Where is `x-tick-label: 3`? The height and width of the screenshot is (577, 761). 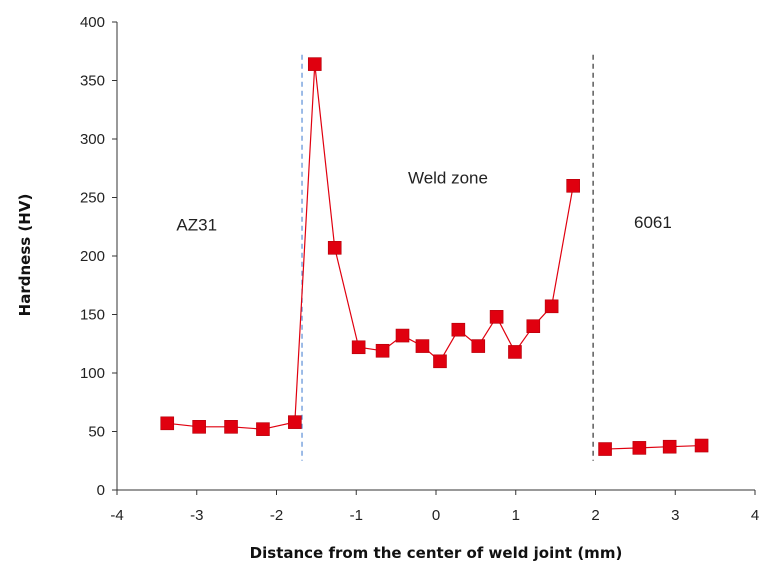 x-tick-label: 3 is located at coordinates (675, 515).